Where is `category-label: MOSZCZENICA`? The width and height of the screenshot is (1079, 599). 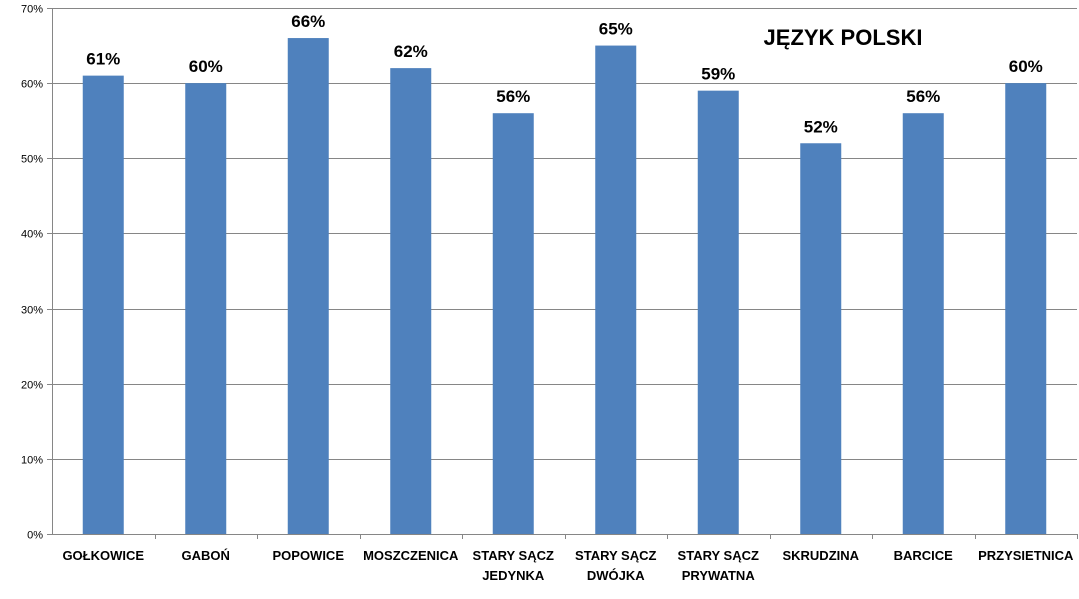
category-label: MOSZCZENICA is located at coordinates (411, 555).